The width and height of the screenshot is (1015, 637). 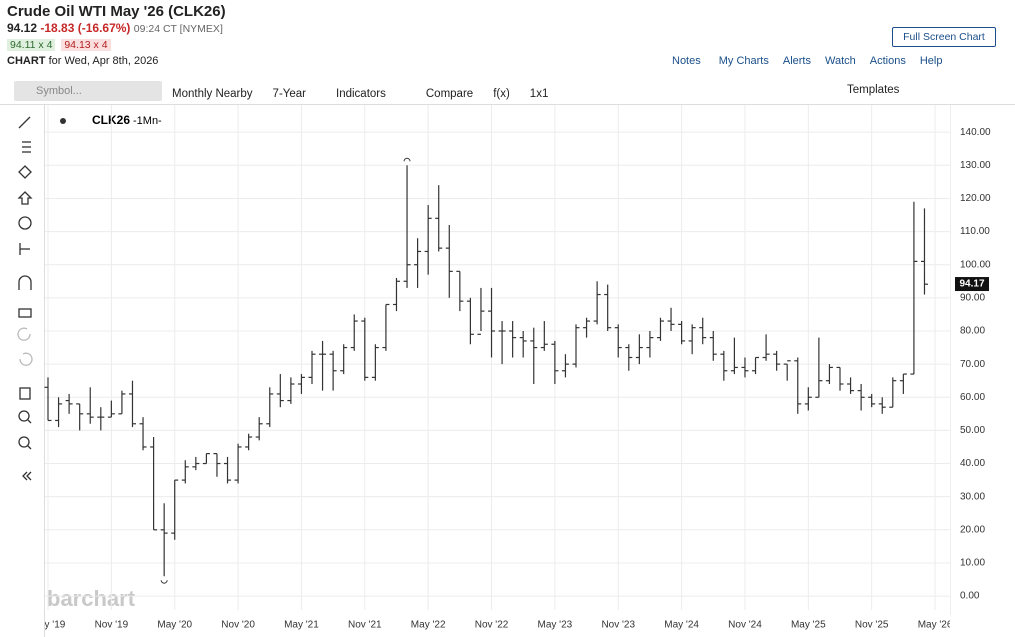 I want to click on last-price: 94.12, so click(x=22, y=28).